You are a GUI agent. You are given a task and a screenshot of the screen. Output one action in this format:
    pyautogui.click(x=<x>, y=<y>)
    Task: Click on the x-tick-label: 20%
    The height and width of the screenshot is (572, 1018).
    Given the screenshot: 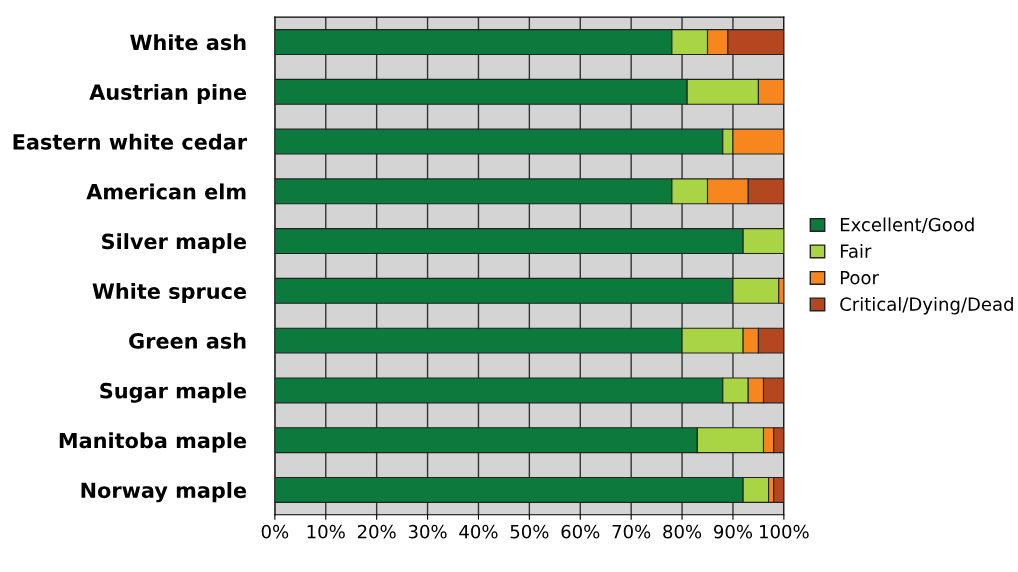 What is the action you would take?
    pyautogui.click(x=376, y=531)
    